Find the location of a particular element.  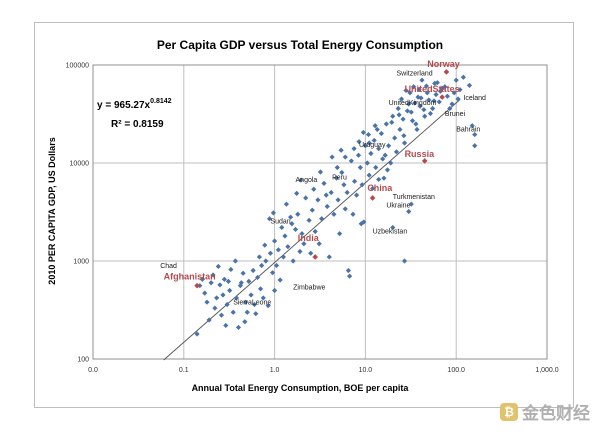

r-squared-text: R² = 0.8159 is located at coordinates (137, 124).